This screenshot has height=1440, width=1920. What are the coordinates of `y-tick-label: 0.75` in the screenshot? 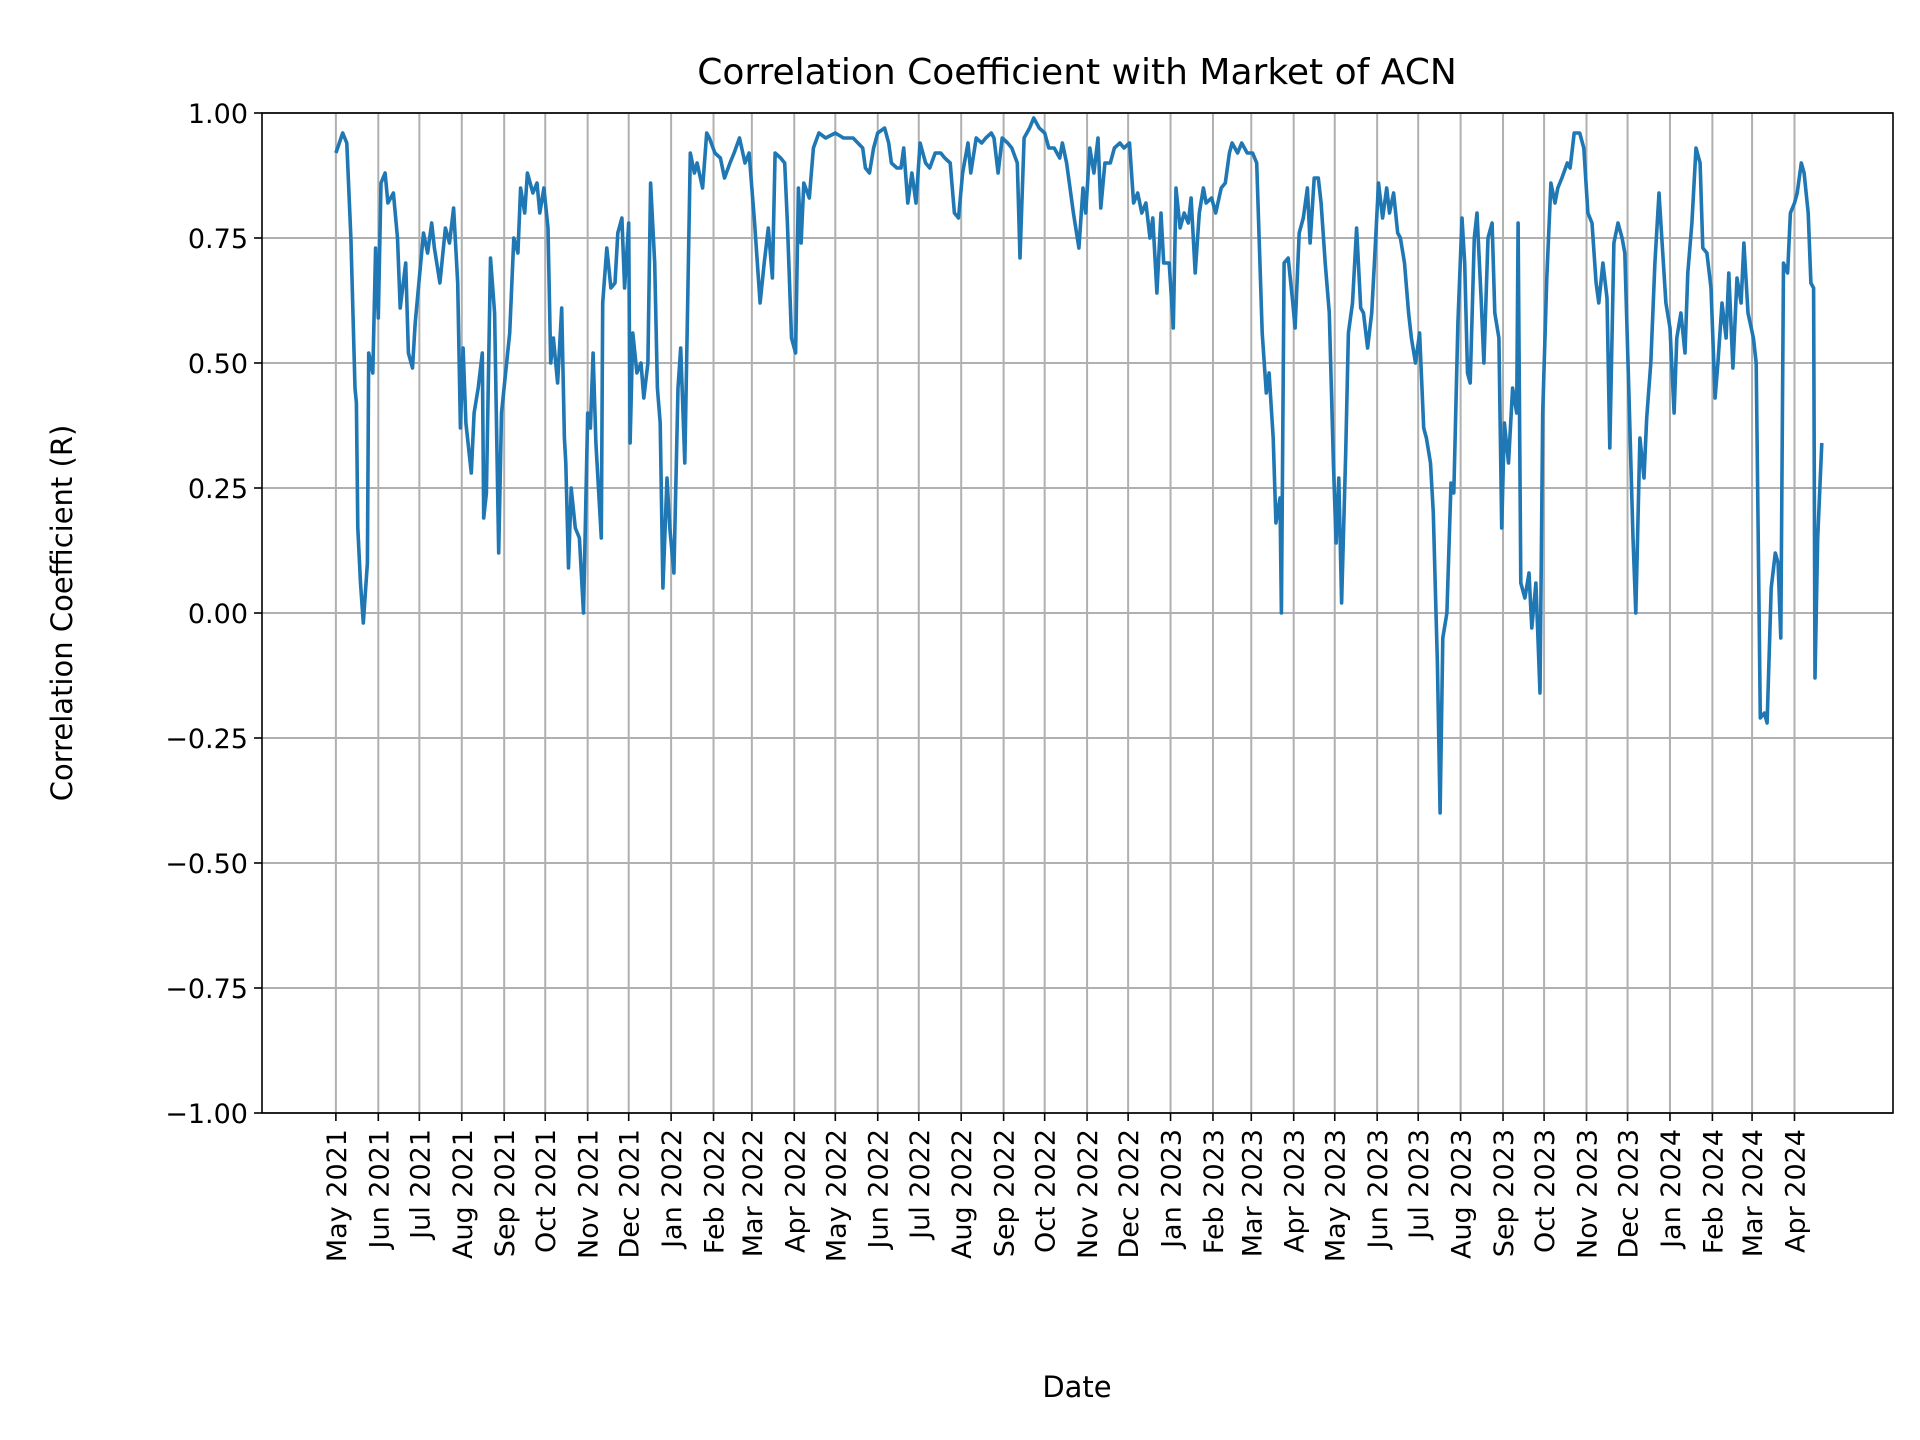 It's located at (218, 239).